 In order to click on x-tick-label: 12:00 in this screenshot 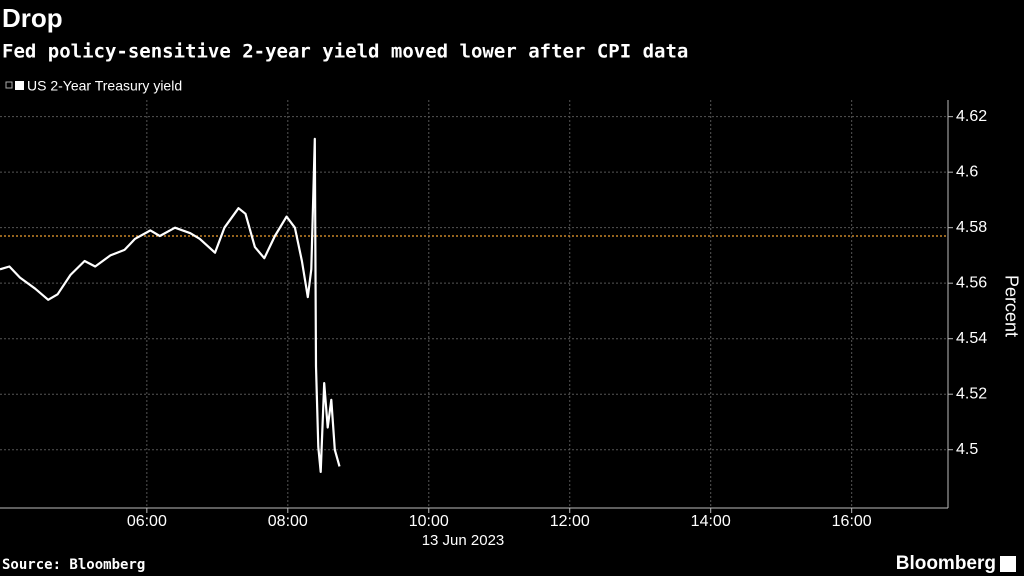, I will do `click(570, 521)`.